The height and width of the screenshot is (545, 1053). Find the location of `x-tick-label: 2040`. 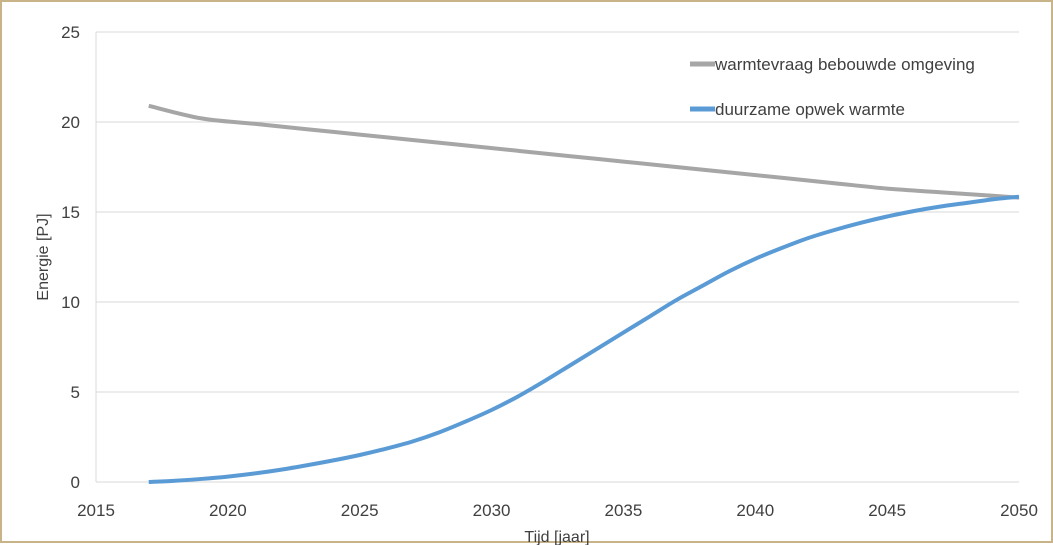

x-tick-label: 2040 is located at coordinates (755, 510).